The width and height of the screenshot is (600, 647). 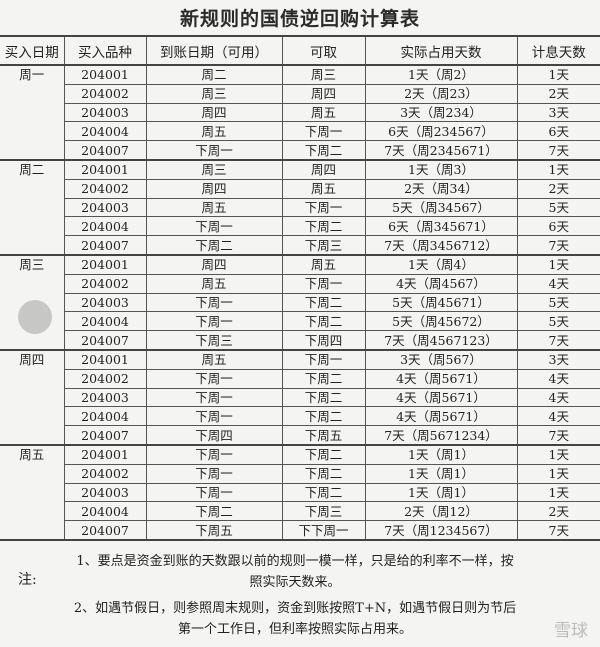 What do you see at coordinates (214, 50) in the screenshot?
I see `header-arrival-date: 到账日期（可用）` at bounding box center [214, 50].